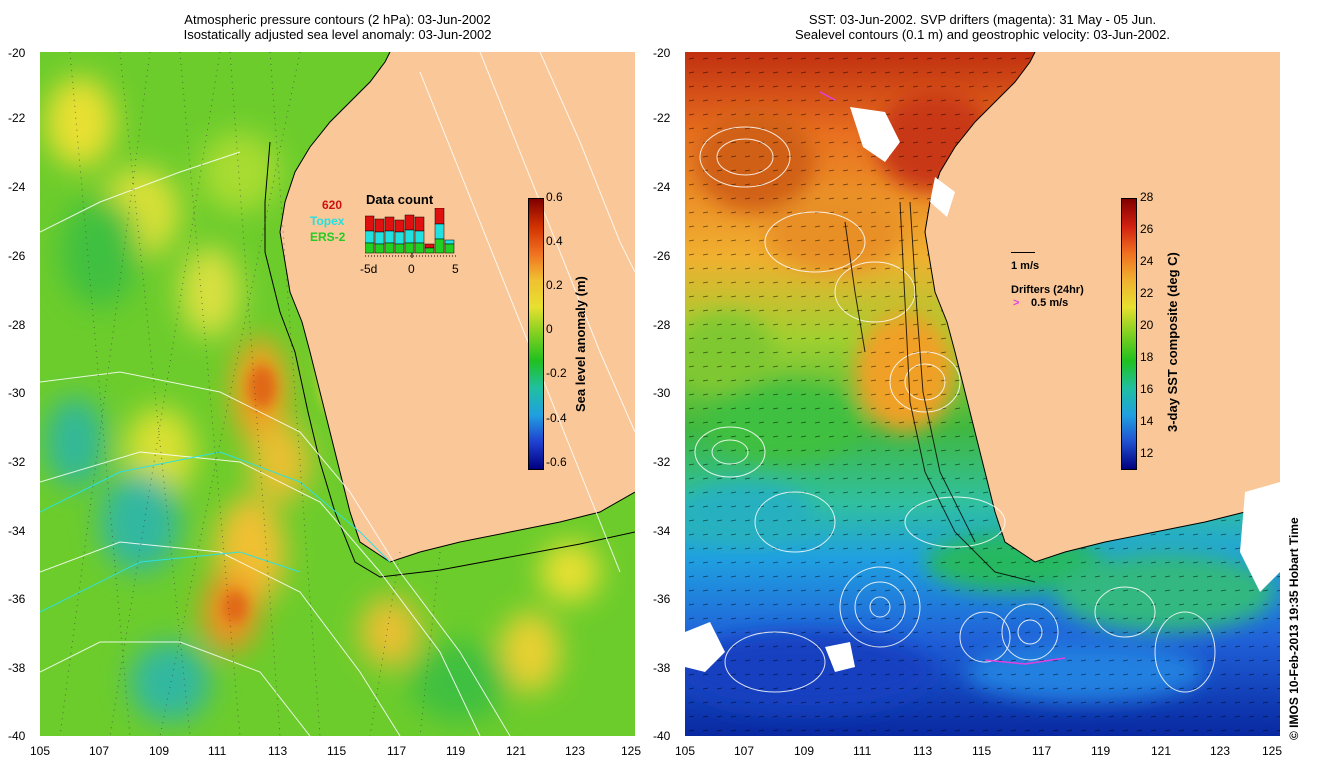 The width and height of the screenshot is (1320, 780). What do you see at coordinates (1147, 229) in the screenshot?
I see `sst-tick-1: 26` at bounding box center [1147, 229].